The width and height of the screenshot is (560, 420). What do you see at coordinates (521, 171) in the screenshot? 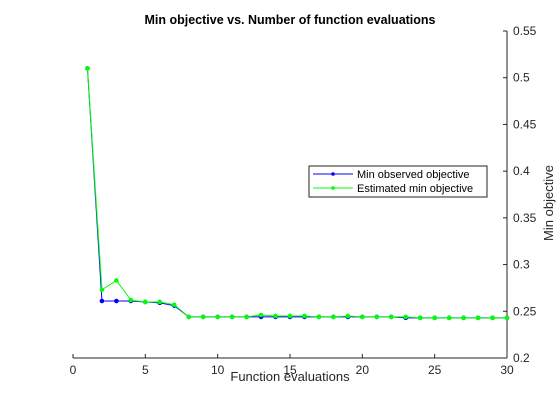
I see `y-tick-label: 0.4` at bounding box center [521, 171].